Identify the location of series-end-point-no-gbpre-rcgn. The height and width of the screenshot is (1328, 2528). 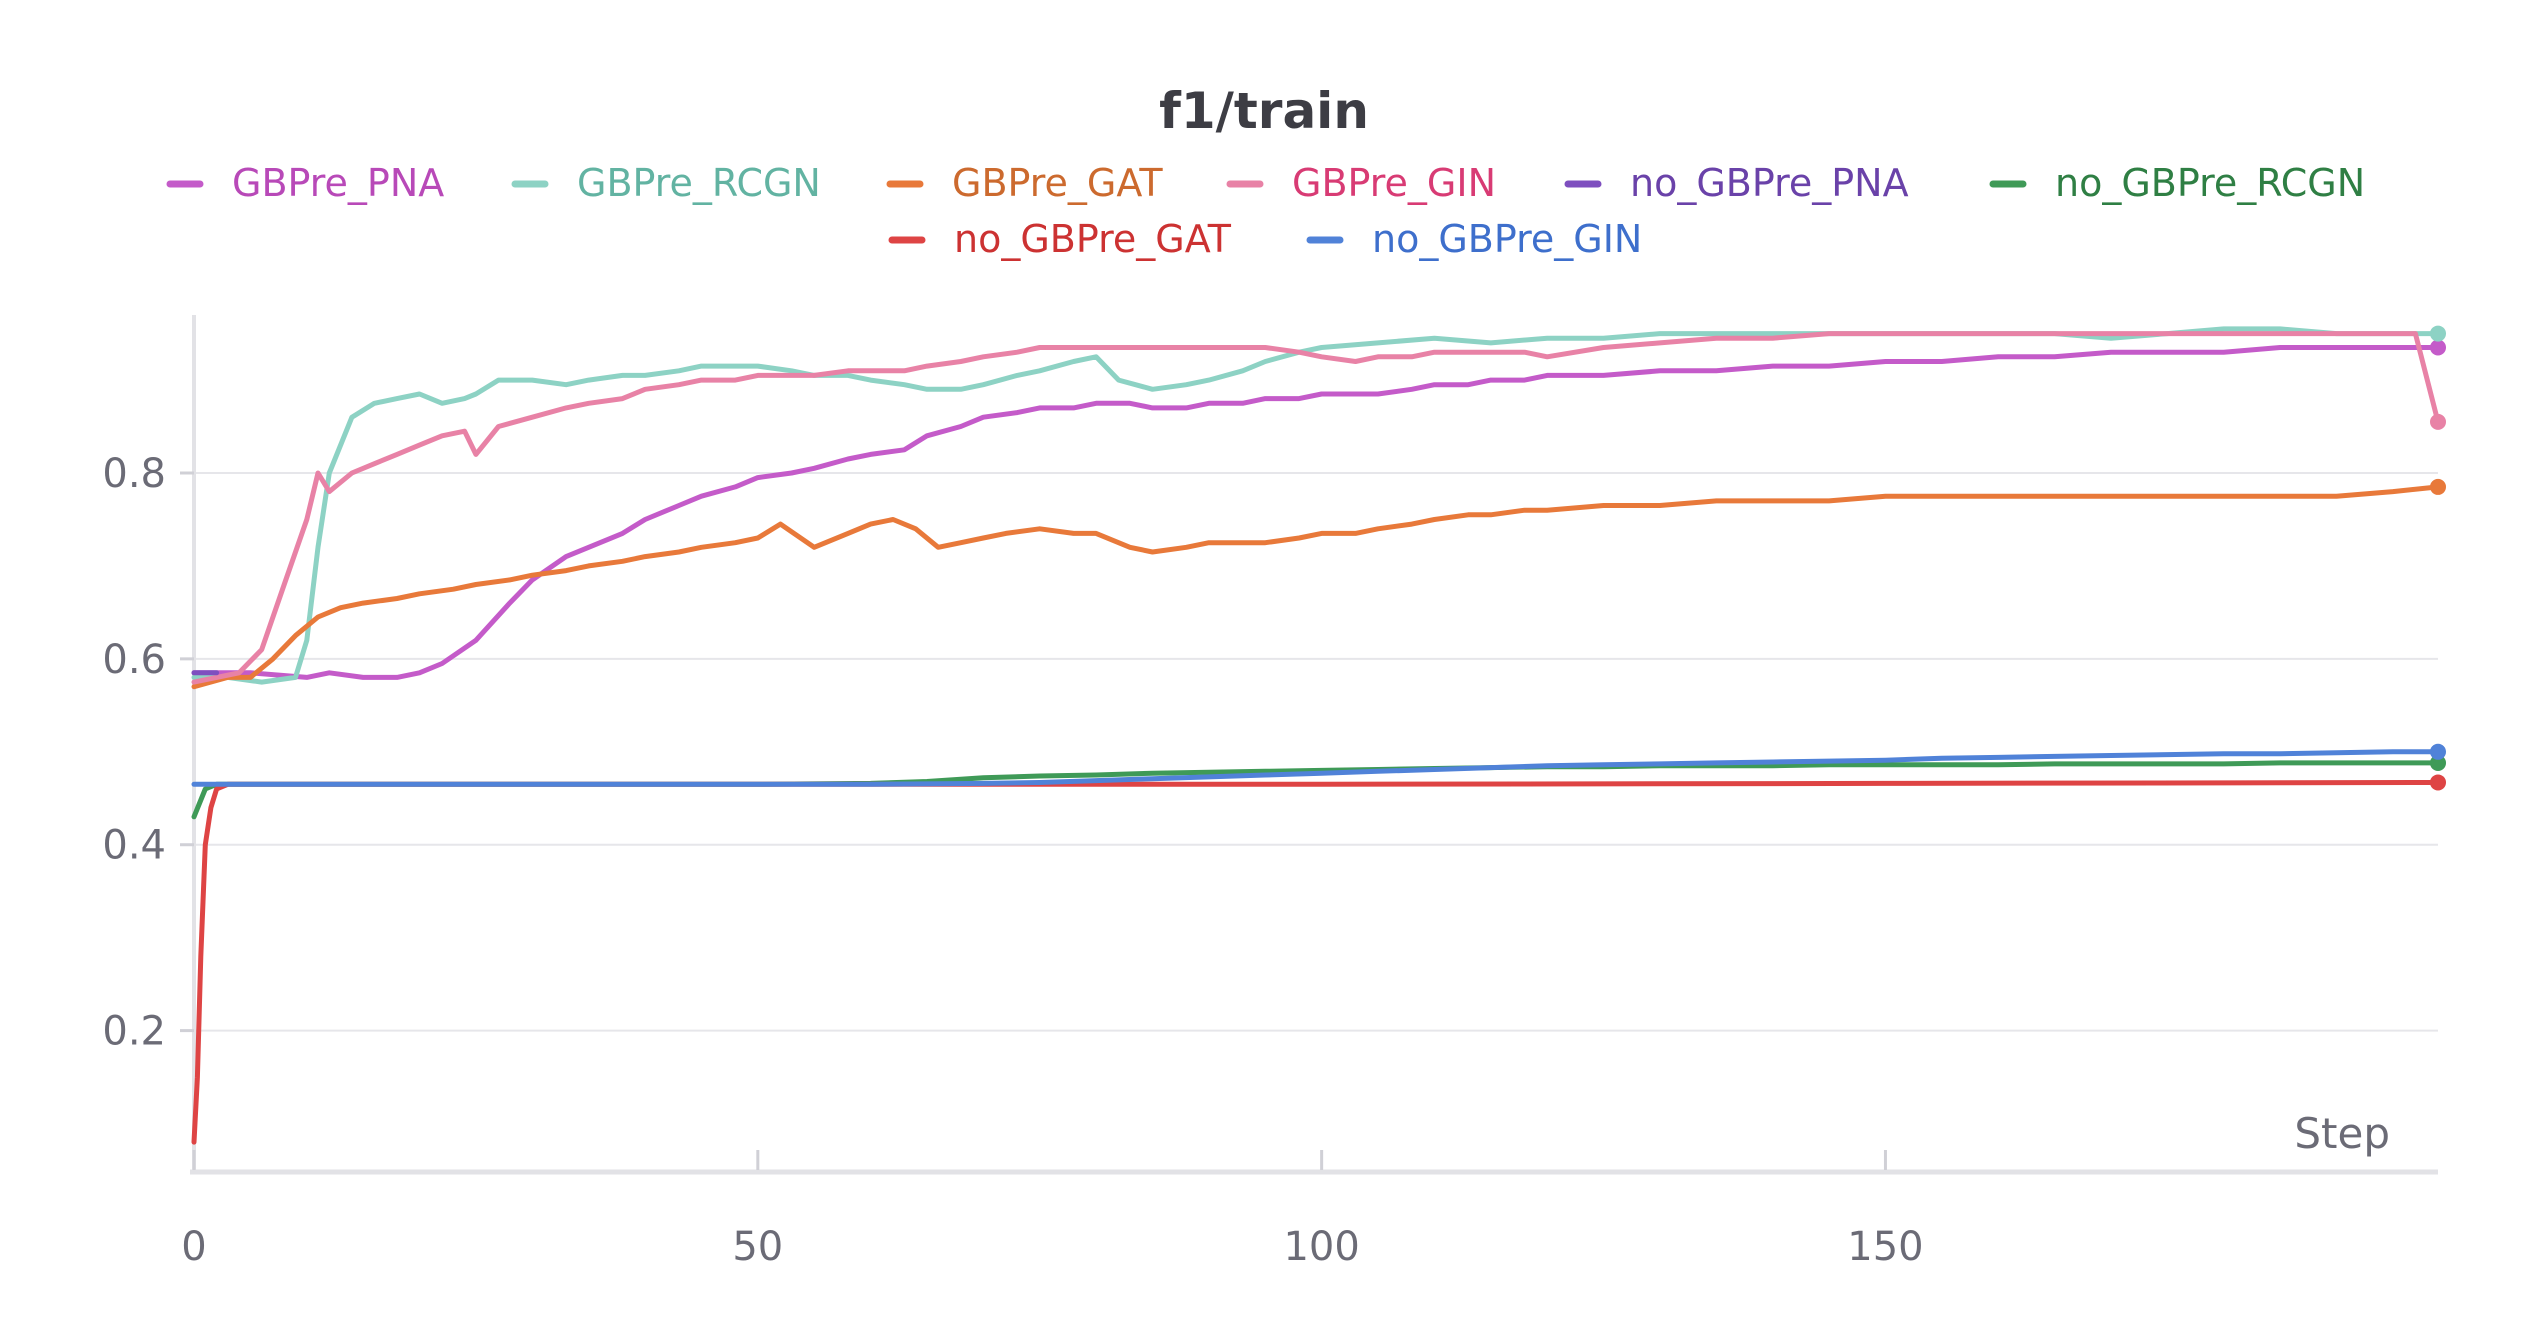
(2438, 762).